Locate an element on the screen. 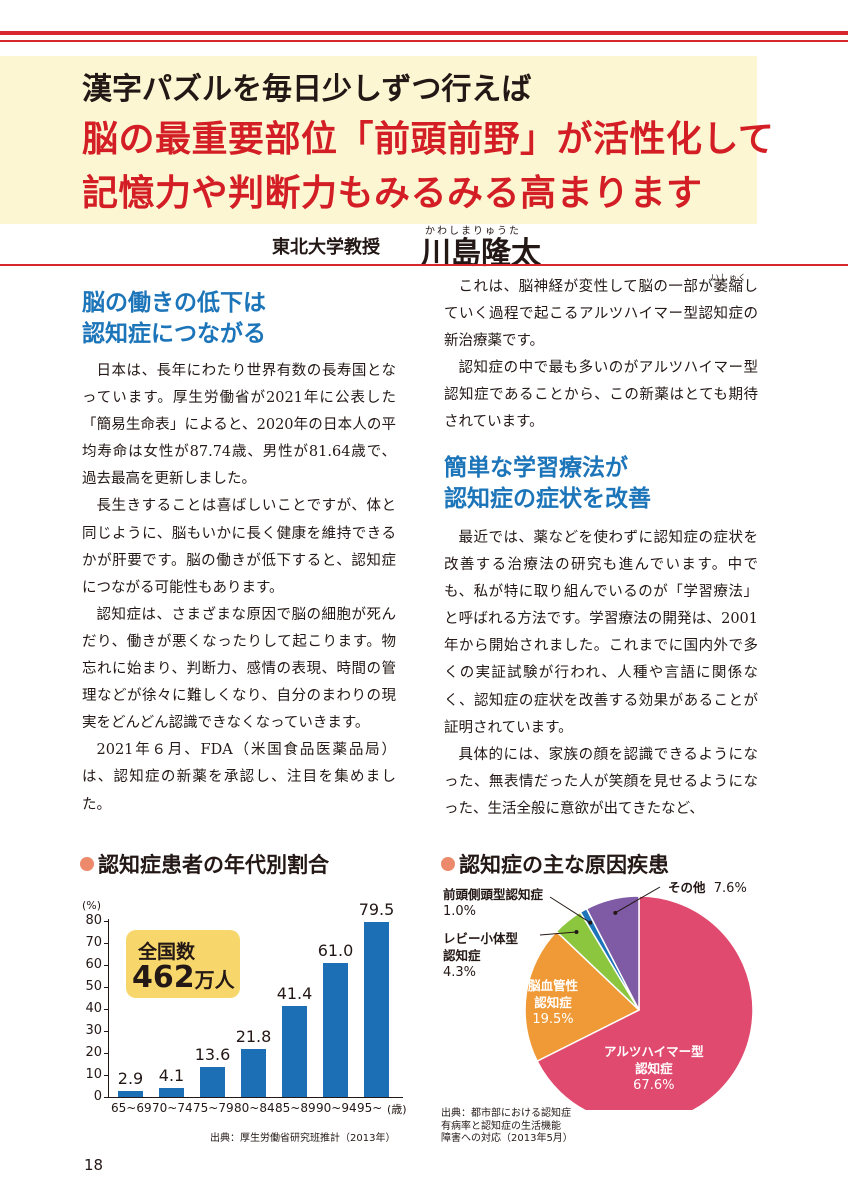 This screenshot has height=1200, width=848. bar-value-label: 41.4 is located at coordinates (294, 993).